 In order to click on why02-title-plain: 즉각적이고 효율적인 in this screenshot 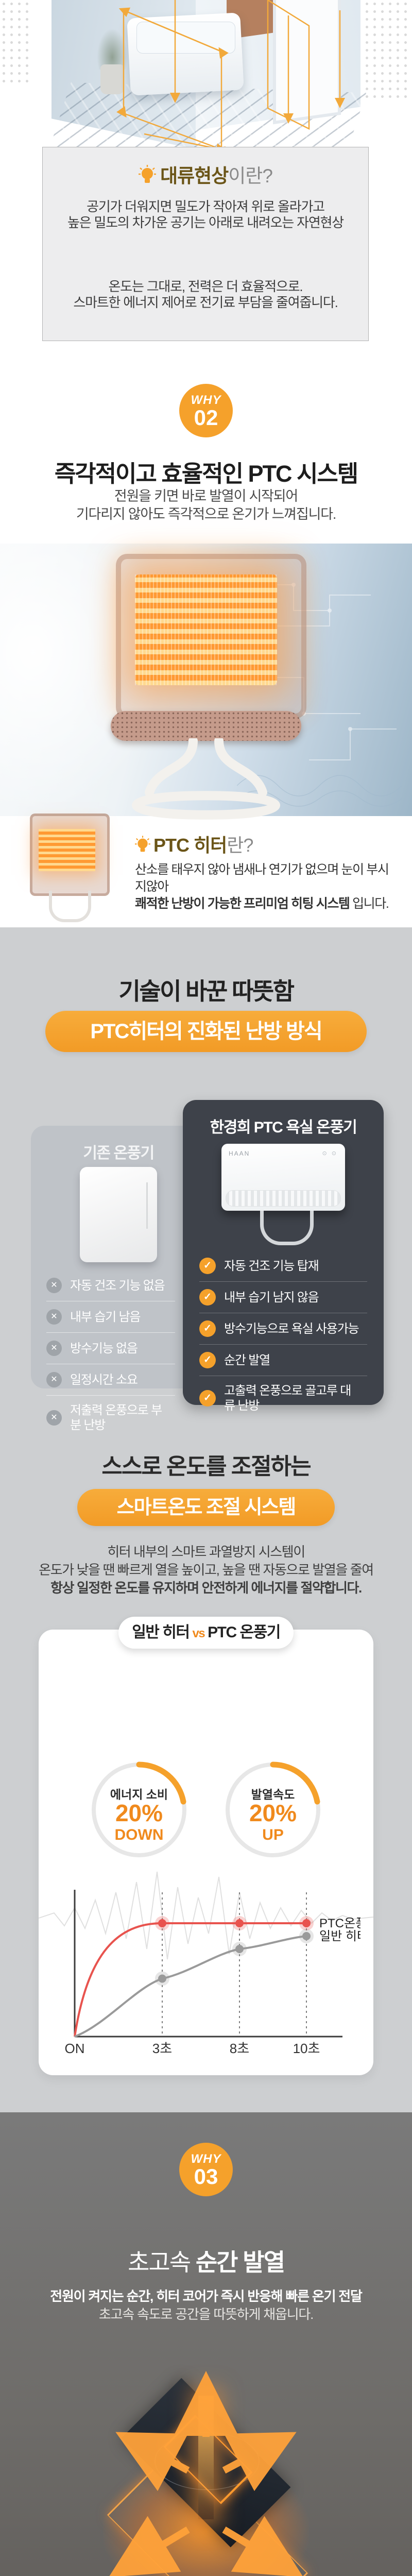, I will do `click(151, 474)`.